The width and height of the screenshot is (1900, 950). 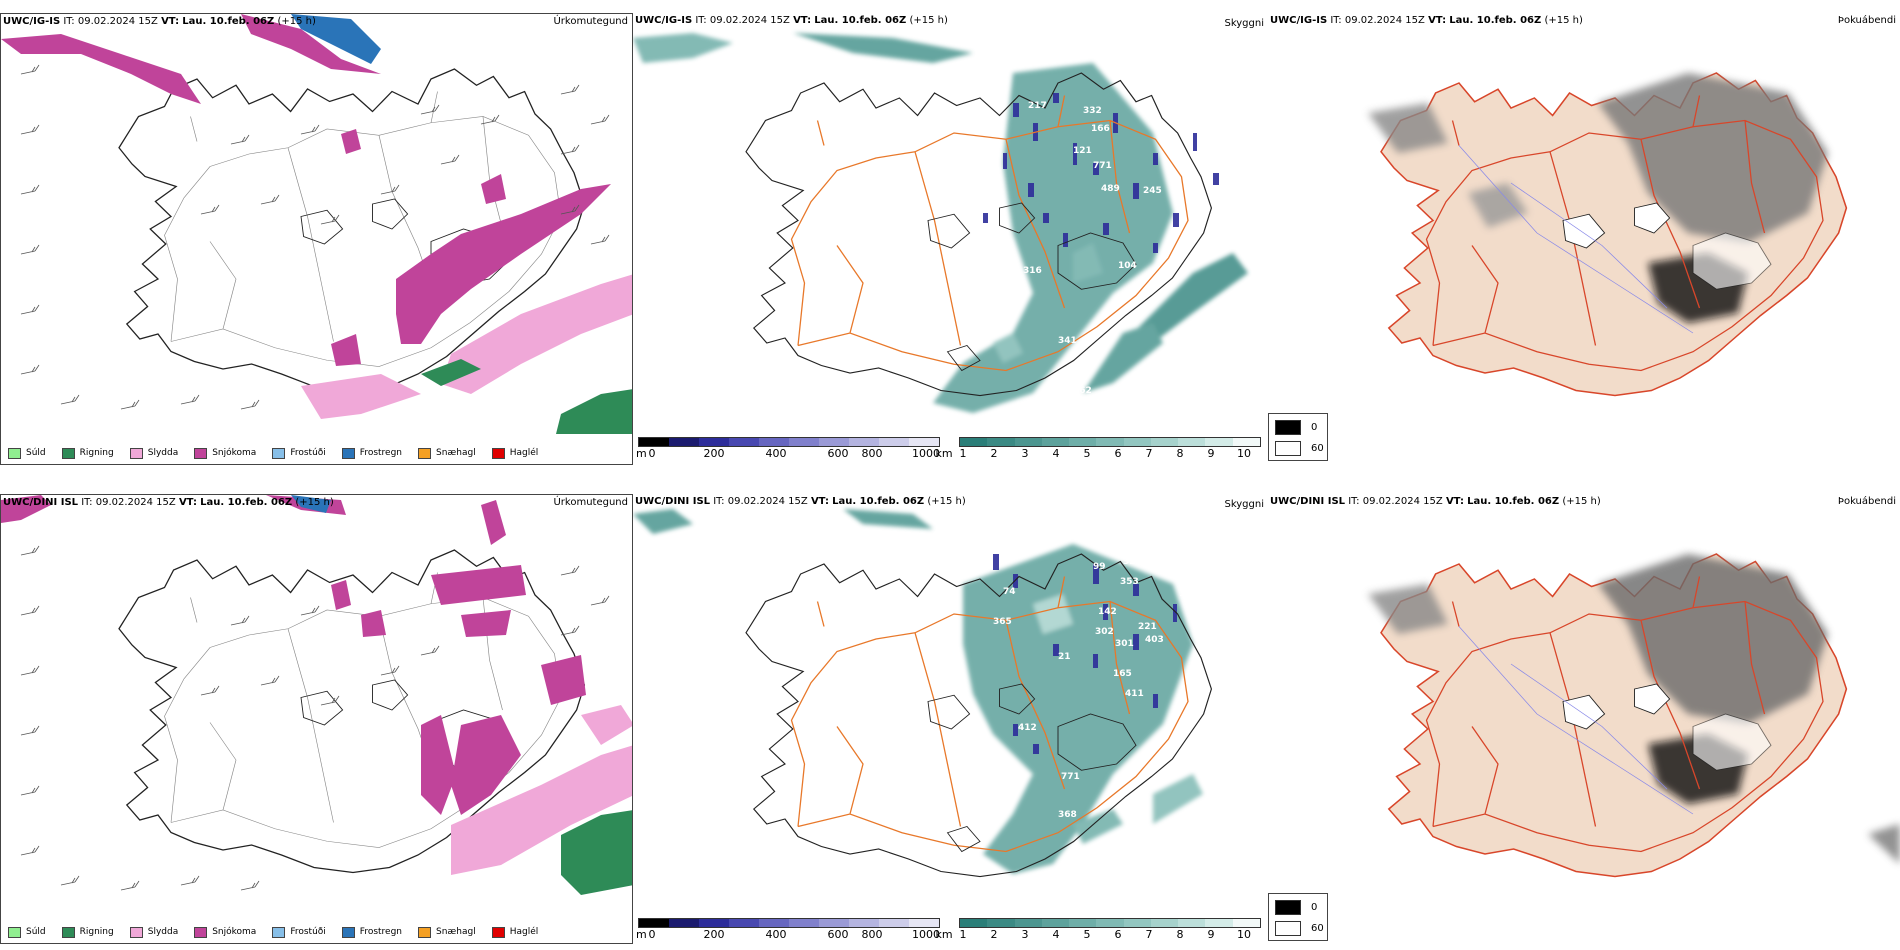 What do you see at coordinates (1301, 448) in the screenshot?
I see `fog-legend-item: 60` at bounding box center [1301, 448].